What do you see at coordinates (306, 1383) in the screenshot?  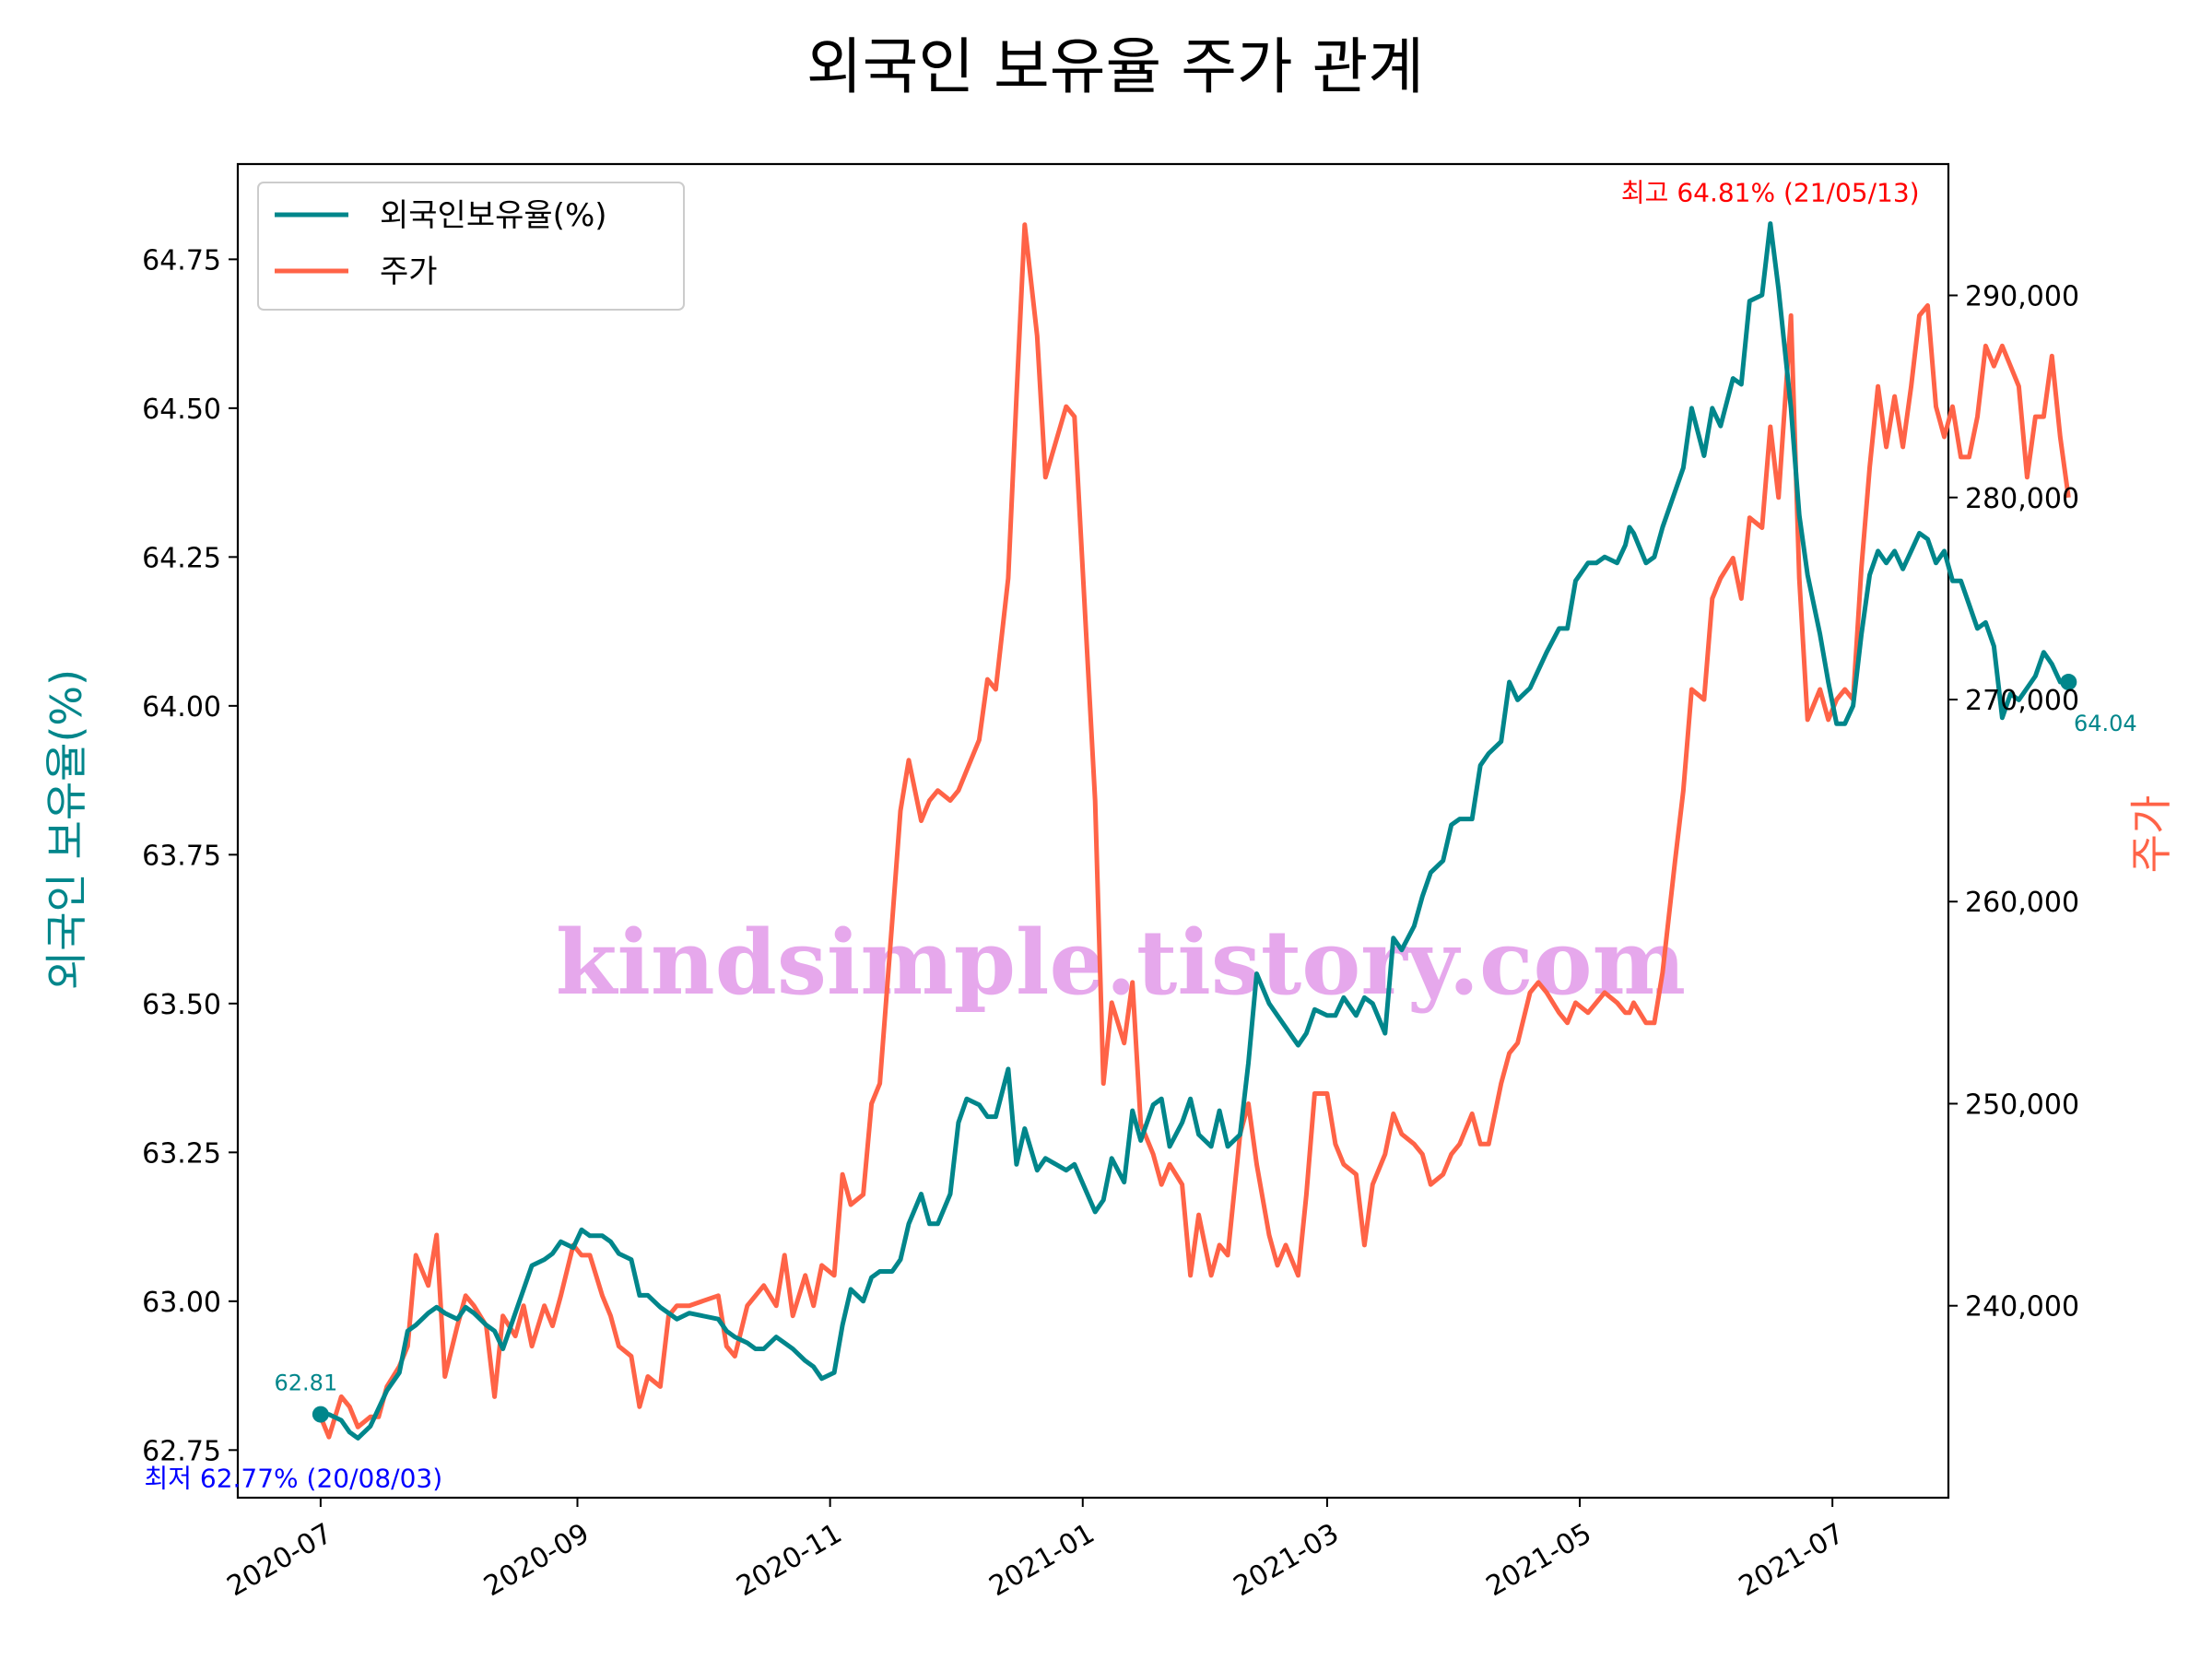 I see `start-value-label: 62.81` at bounding box center [306, 1383].